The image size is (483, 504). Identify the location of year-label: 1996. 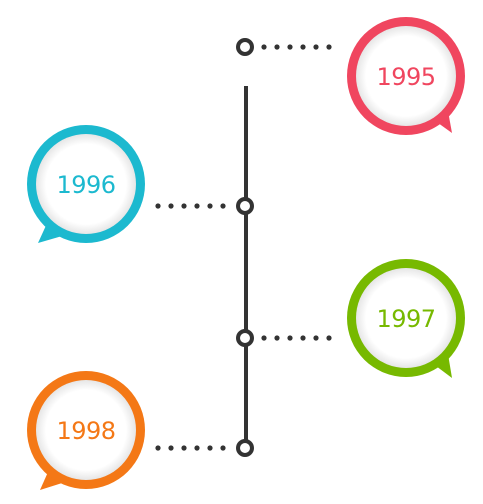
(85, 185).